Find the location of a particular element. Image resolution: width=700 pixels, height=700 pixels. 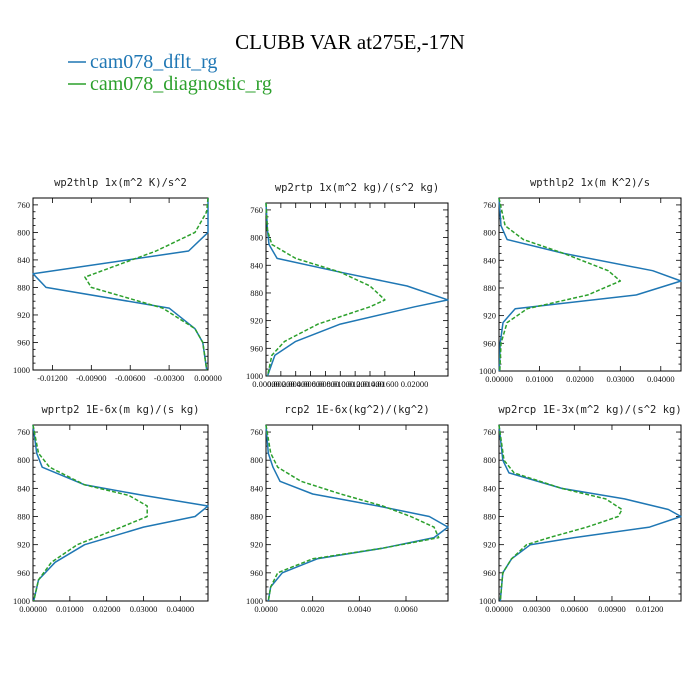

x-tick-label: 0.00300 is located at coordinates (537, 609).